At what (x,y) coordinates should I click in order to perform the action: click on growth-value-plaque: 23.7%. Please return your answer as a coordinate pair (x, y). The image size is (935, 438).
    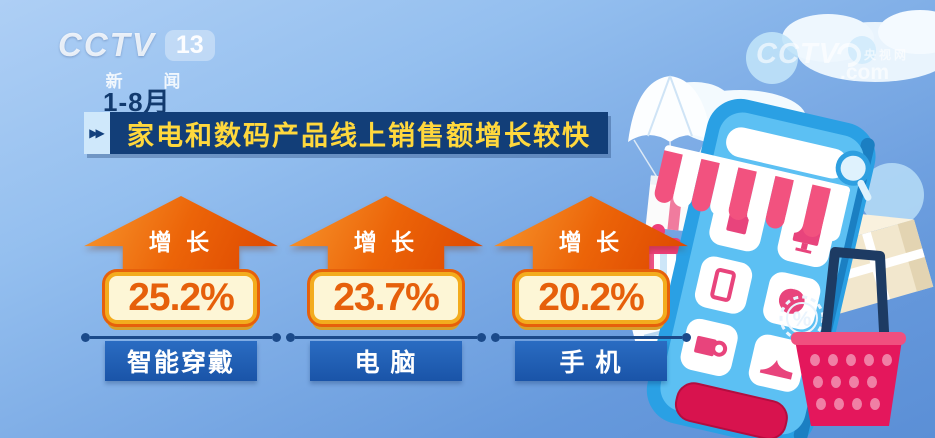
    Looking at the image, I should click on (386, 298).